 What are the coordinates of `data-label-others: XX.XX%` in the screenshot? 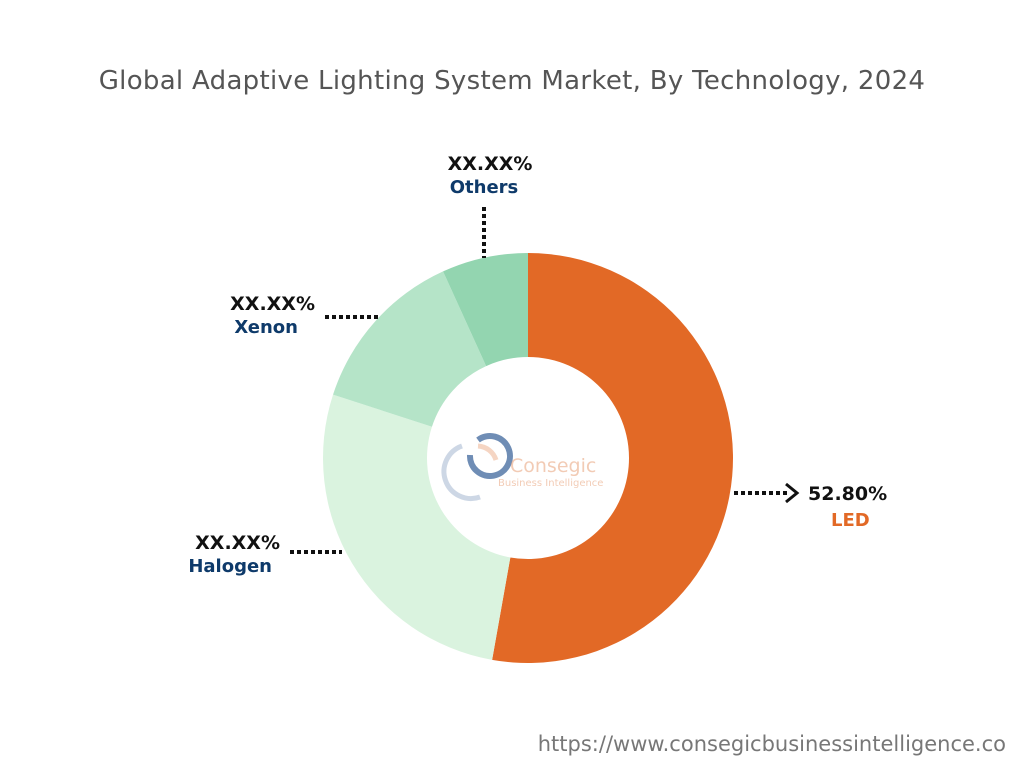 It's located at (490, 164).